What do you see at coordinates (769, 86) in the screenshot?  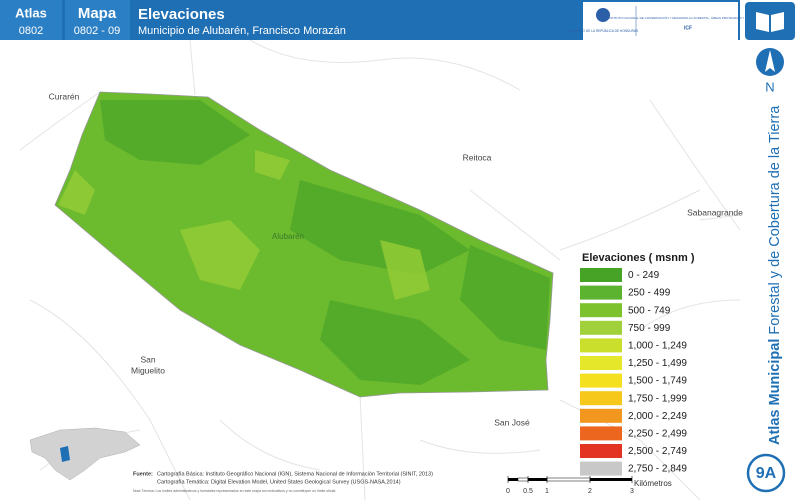 I see `north-label: N` at bounding box center [769, 86].